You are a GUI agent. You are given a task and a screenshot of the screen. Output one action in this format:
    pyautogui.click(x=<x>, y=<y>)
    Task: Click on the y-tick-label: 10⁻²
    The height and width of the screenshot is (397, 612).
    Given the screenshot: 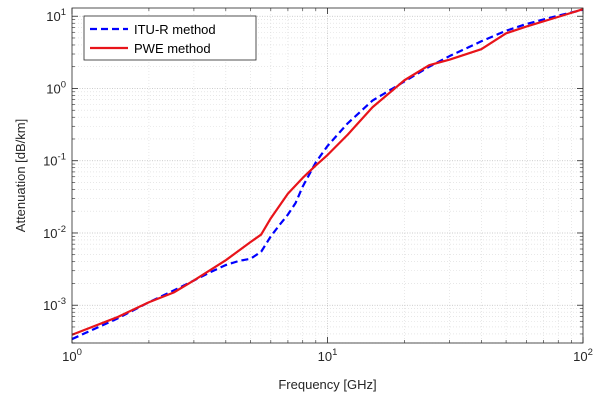 What is the action you would take?
    pyautogui.click(x=54, y=232)
    